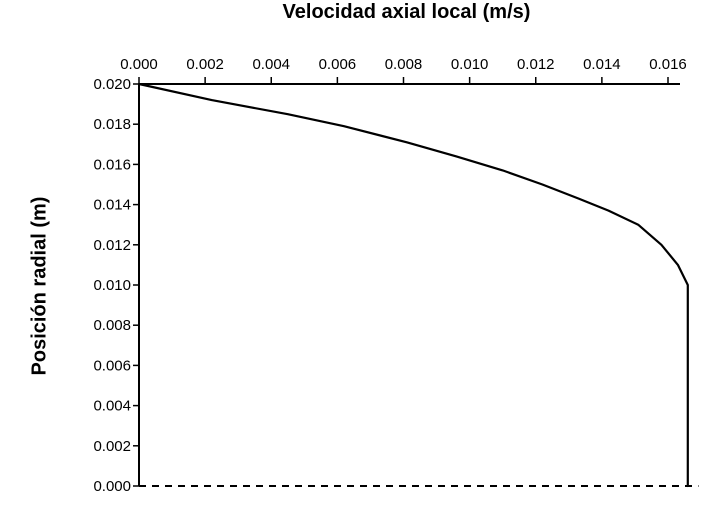  I want to click on x-tick-label: 0.014, so click(602, 64).